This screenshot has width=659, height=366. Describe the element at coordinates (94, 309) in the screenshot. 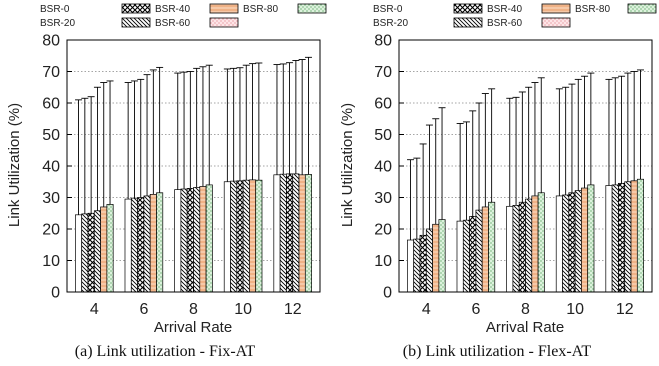

I see `x-tick-label: 4` at that location.